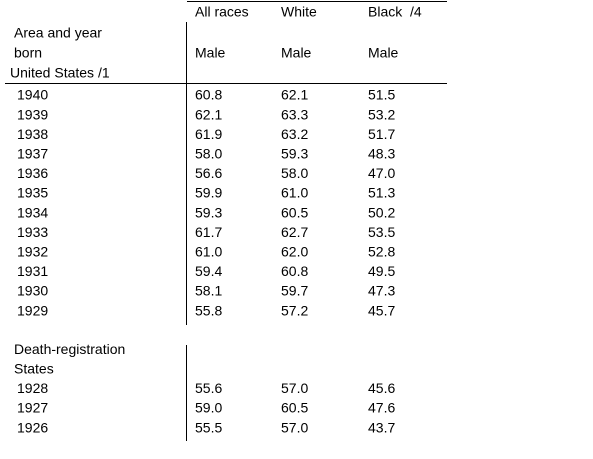  Describe the element at coordinates (32, 134) in the screenshot. I see `row-year: 1938` at that location.